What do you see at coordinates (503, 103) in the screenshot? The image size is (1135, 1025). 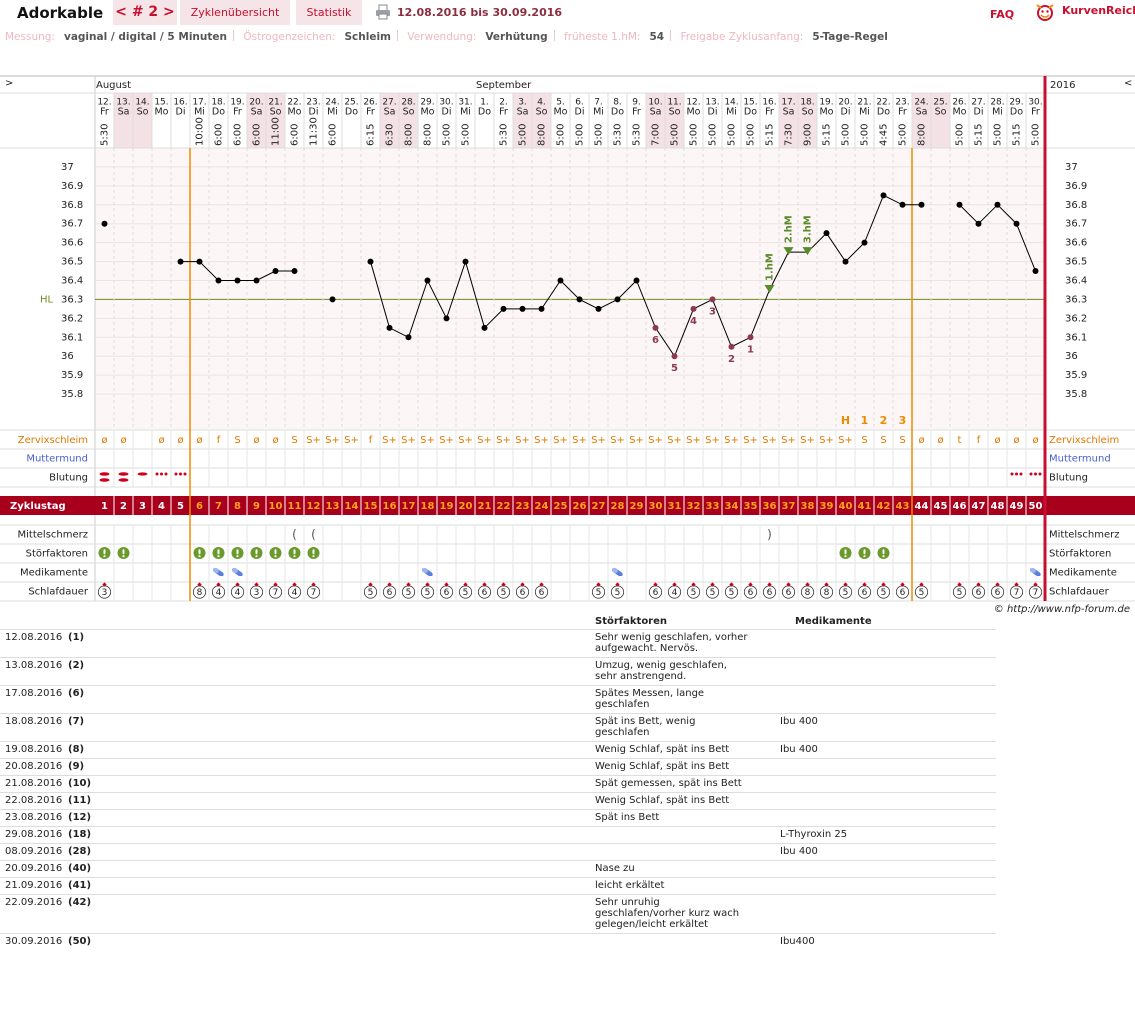 I see `date-label: 2.` at bounding box center [503, 103].